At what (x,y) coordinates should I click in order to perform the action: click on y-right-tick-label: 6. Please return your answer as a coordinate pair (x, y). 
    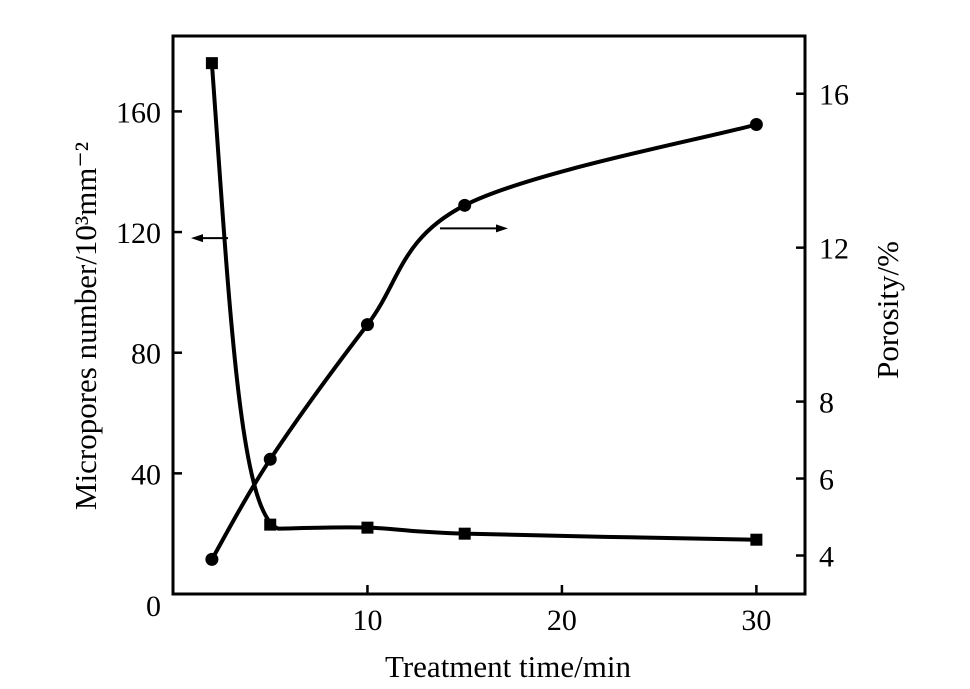
    Looking at the image, I should click on (826, 480).